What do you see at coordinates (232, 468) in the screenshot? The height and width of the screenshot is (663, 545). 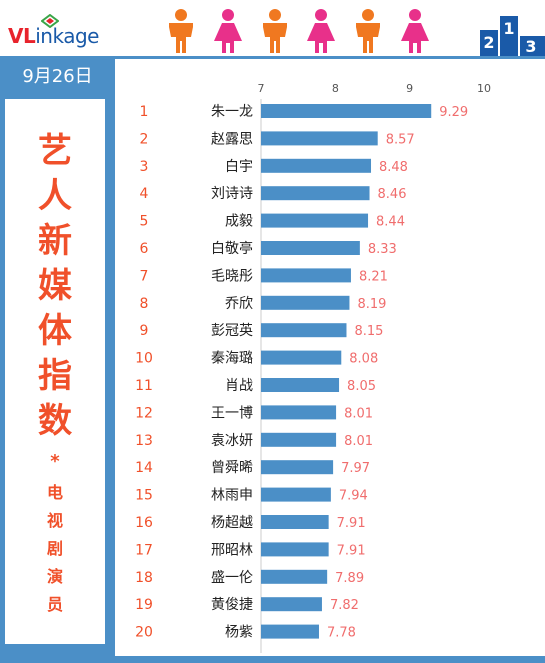 I see `category-label: 曾舜晞` at bounding box center [232, 468].